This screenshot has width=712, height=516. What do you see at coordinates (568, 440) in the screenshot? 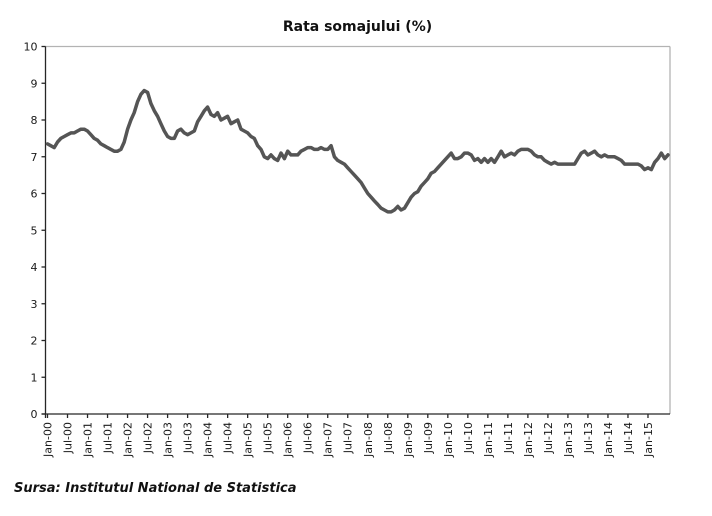
I see `x-tick-label: Jan-13` at bounding box center [568, 440].